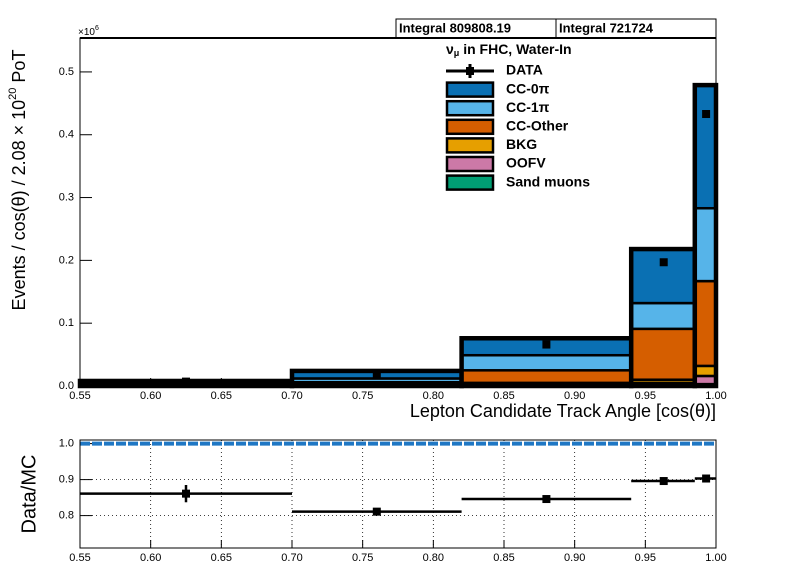 Image resolution: width=796 pixels, height=572 pixels. I want to click on multiplier-base: ×10, so click(86, 32).